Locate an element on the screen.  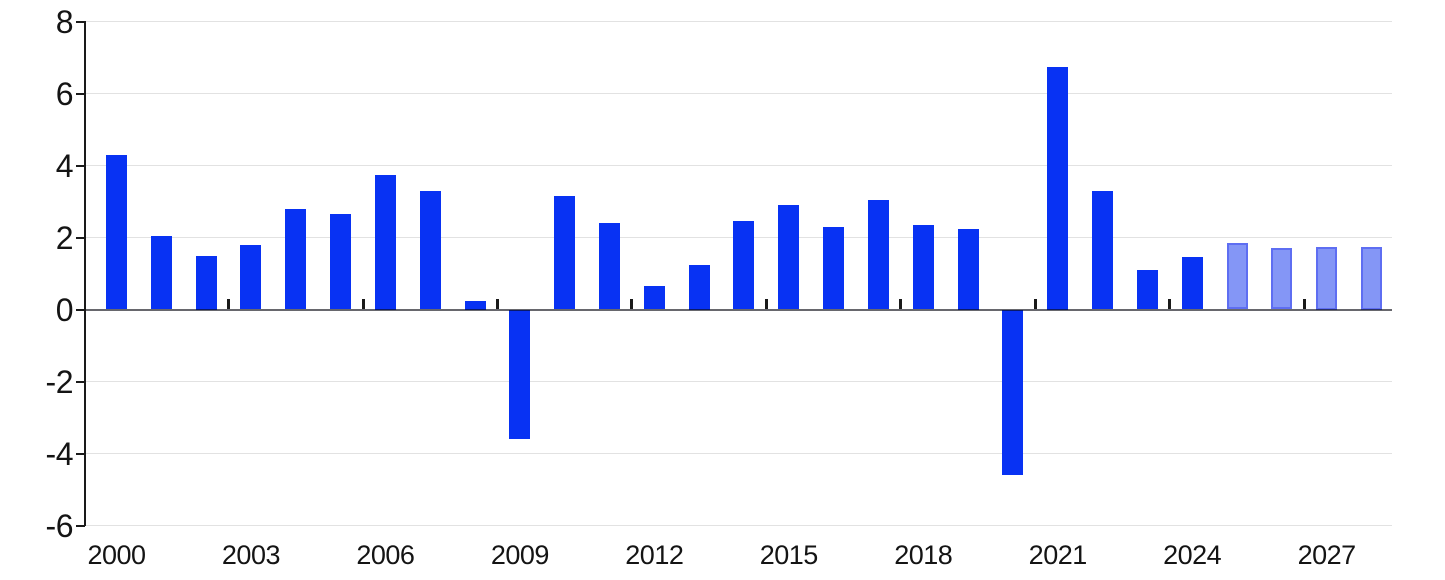
x-axis-label: 2021 is located at coordinates (1058, 555).